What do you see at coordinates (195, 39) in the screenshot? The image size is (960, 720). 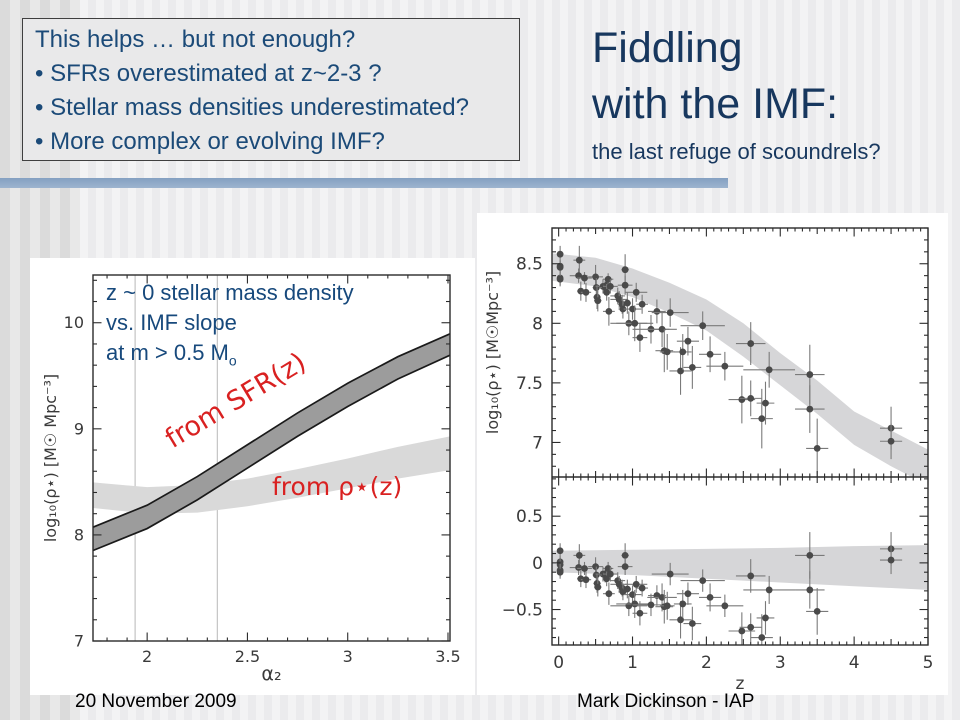 I see `question-line: This helps … but not enough?` at bounding box center [195, 39].